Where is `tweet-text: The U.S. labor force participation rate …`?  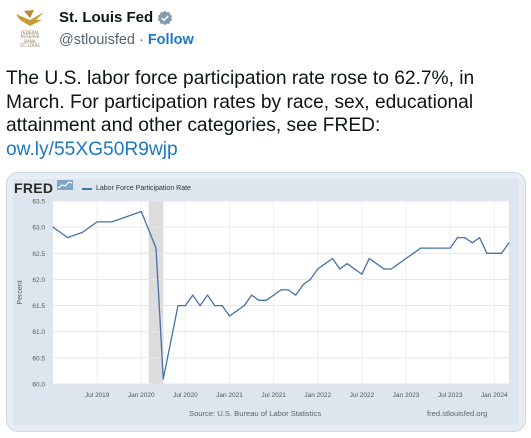 tweet-text: The U.S. labor force participation rate … is located at coordinates (240, 102).